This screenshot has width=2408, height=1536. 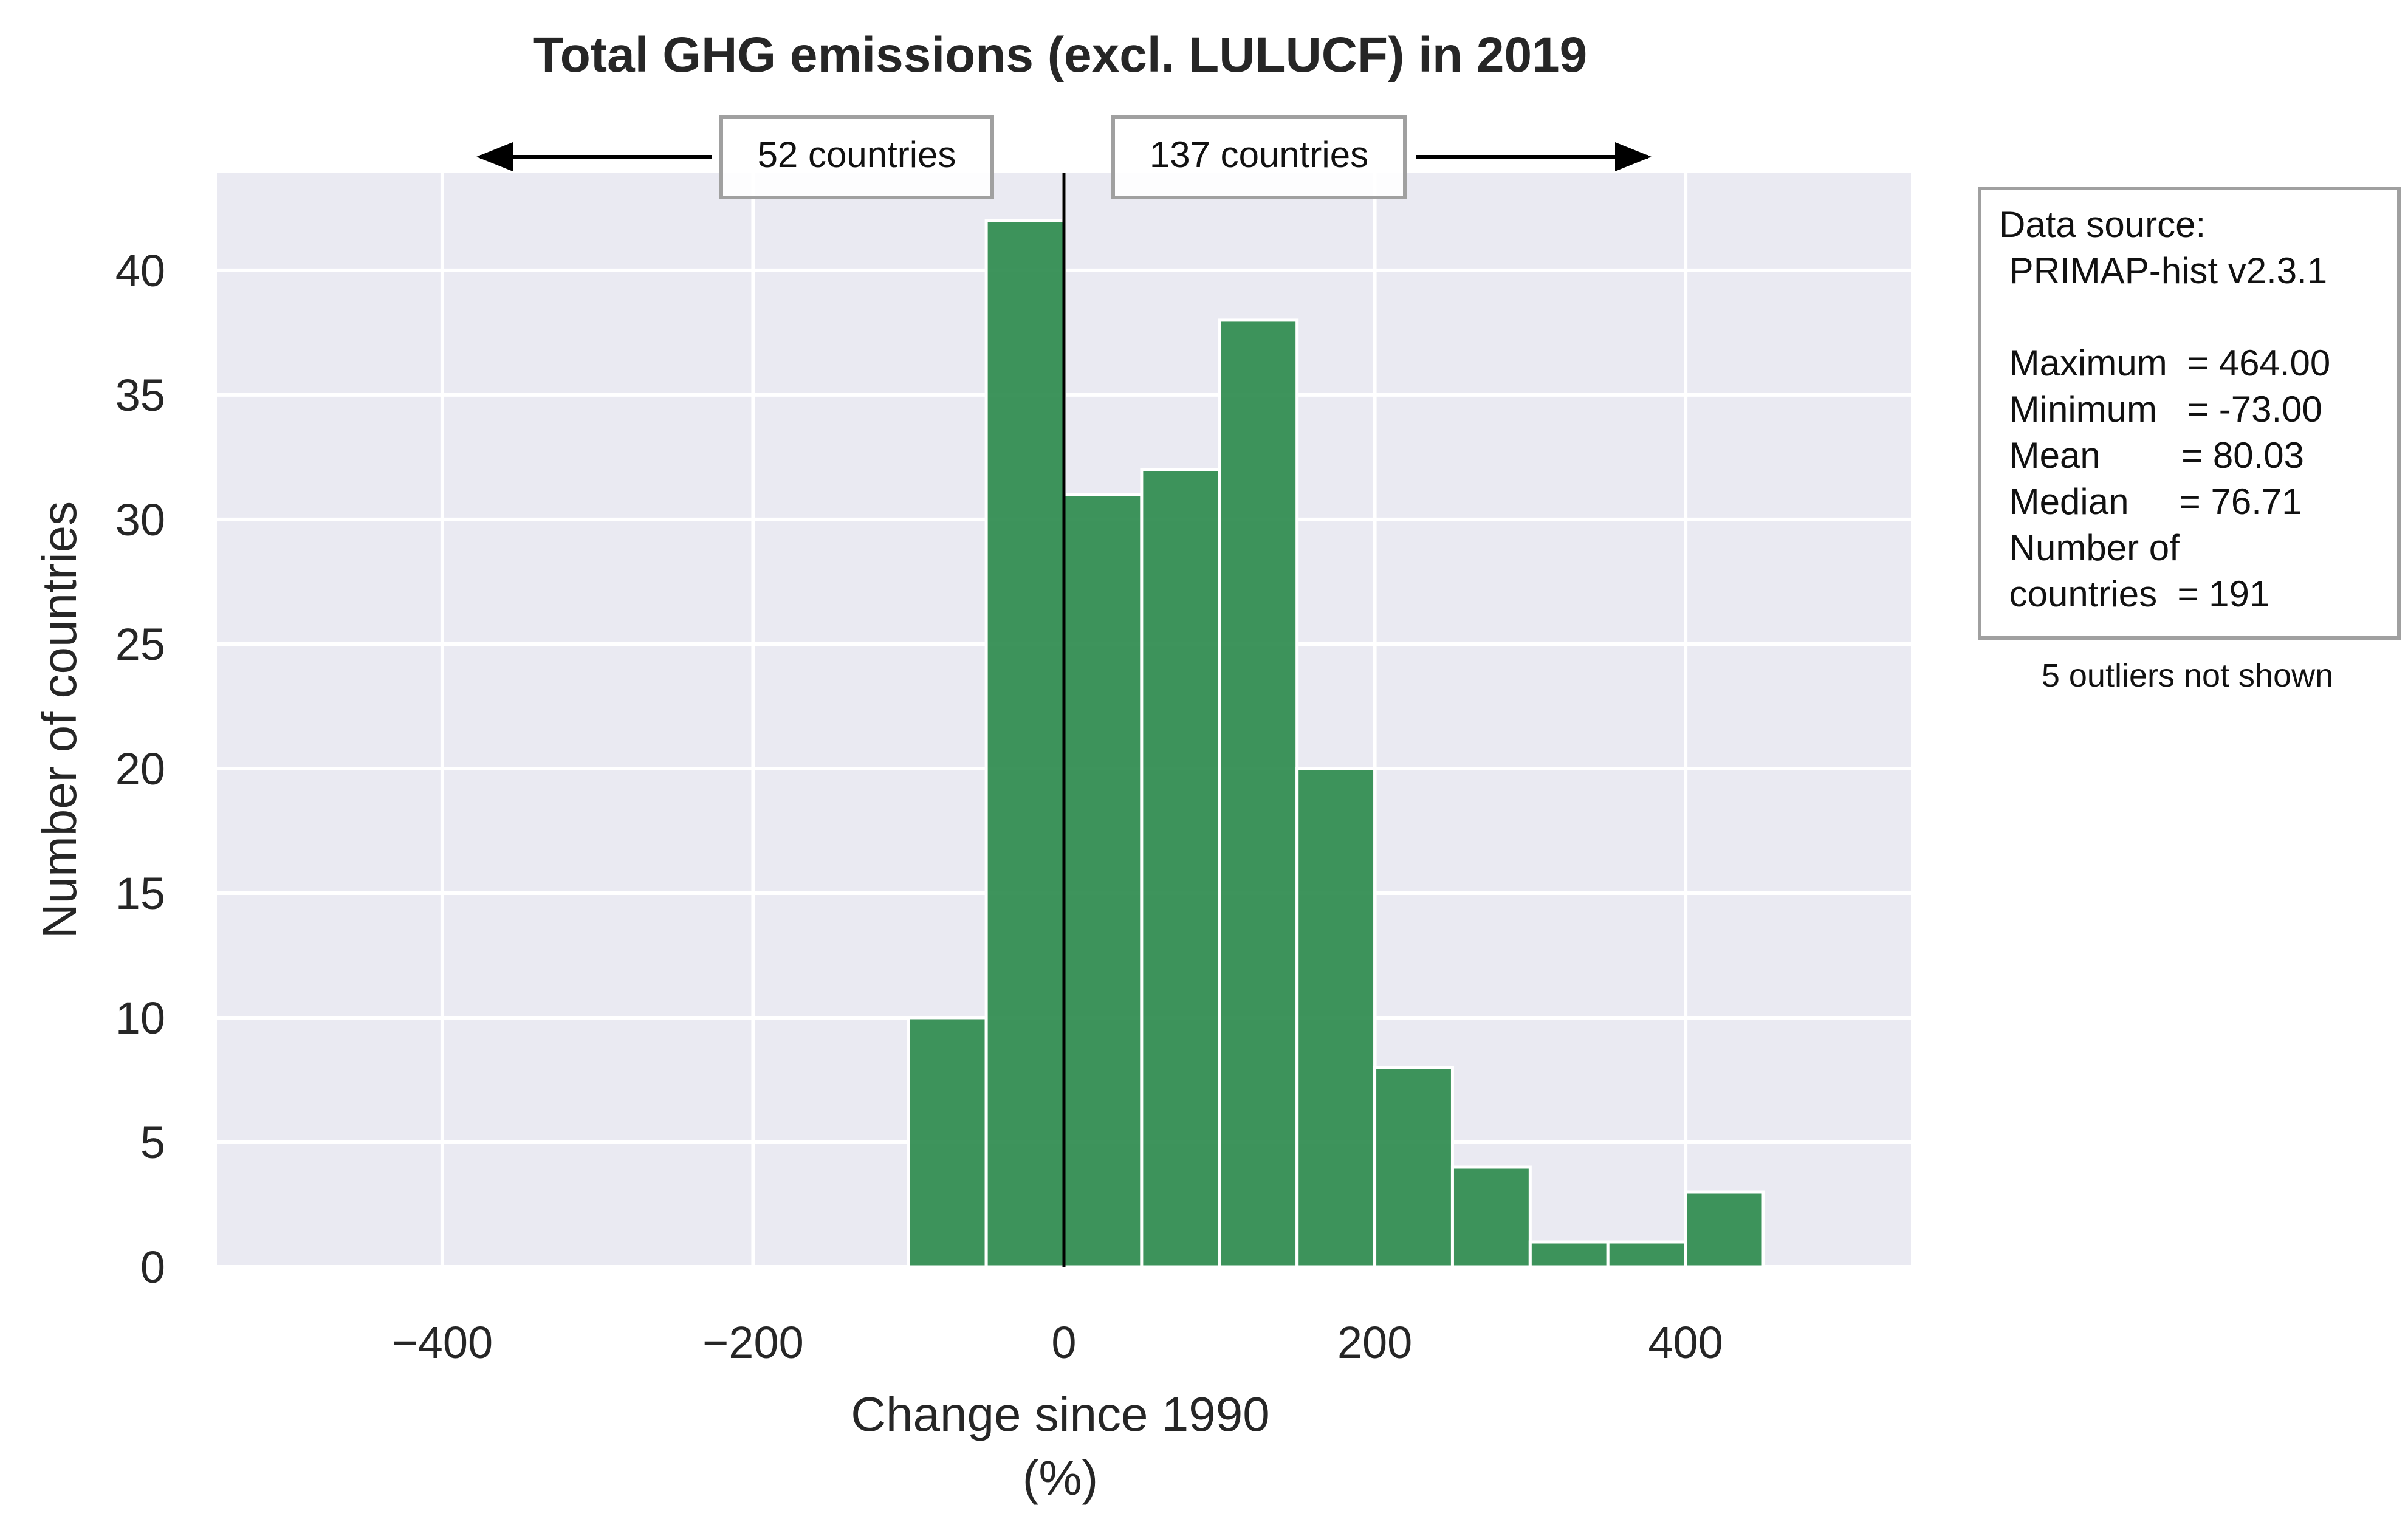 What do you see at coordinates (2089, 547) in the screenshot?
I see `stats-line-7: Number of` at bounding box center [2089, 547].